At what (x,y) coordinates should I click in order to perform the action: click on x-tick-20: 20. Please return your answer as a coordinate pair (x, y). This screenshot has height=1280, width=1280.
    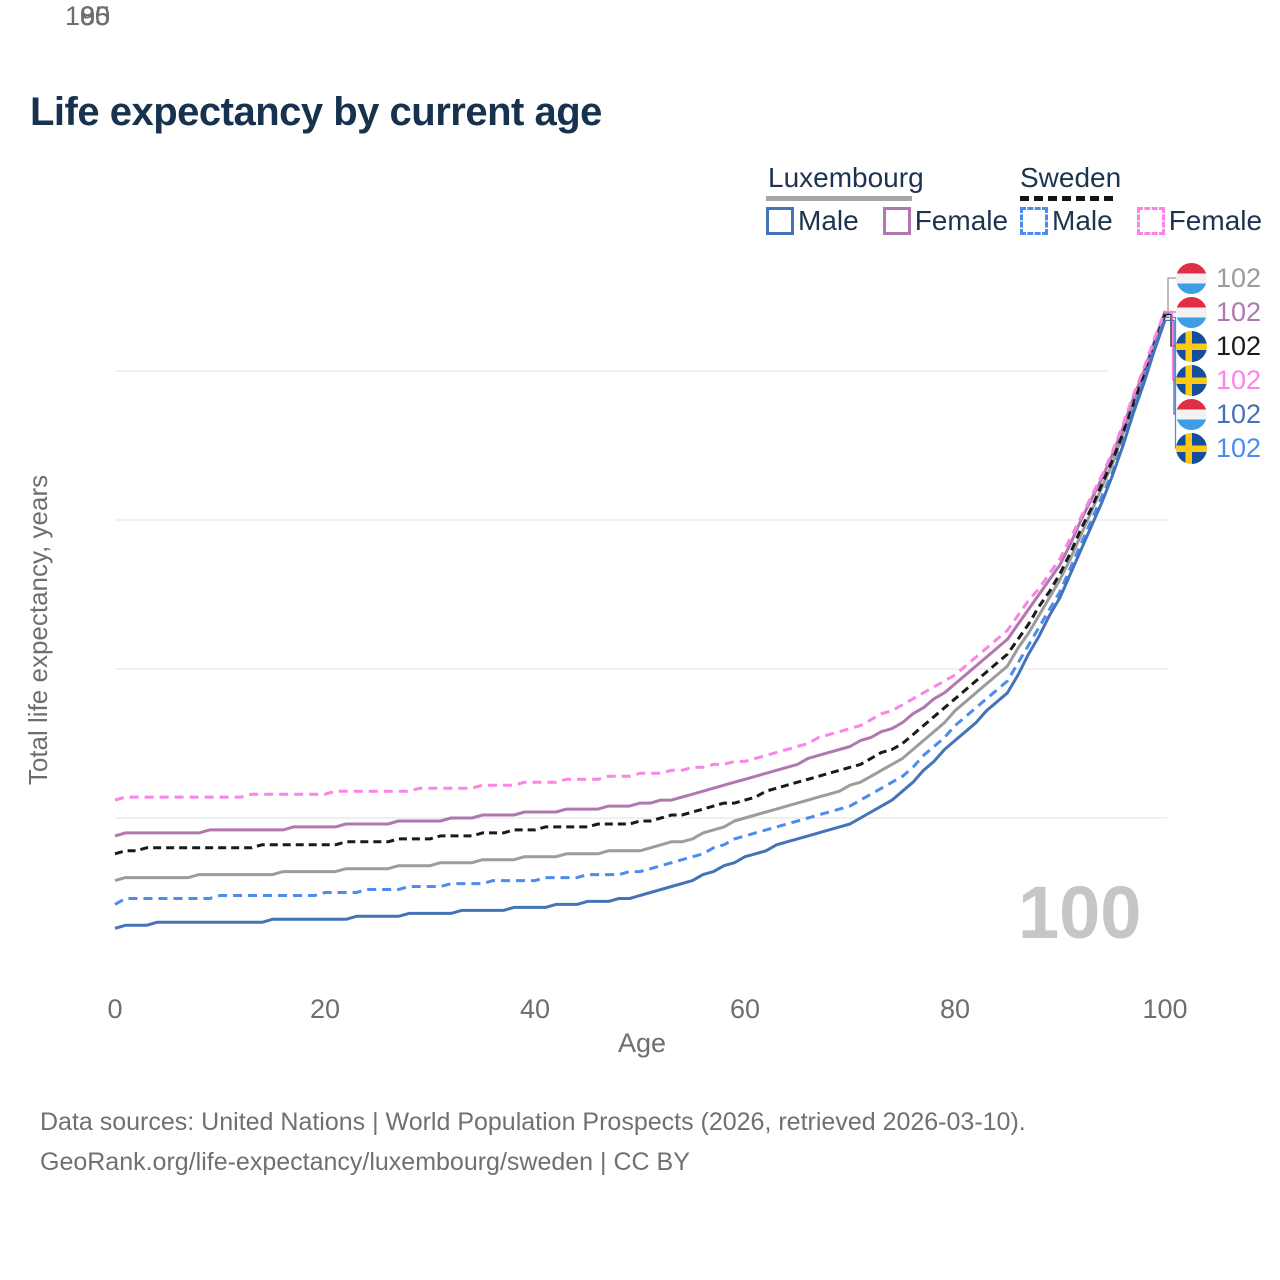
    Looking at the image, I should click on (325, 1009).